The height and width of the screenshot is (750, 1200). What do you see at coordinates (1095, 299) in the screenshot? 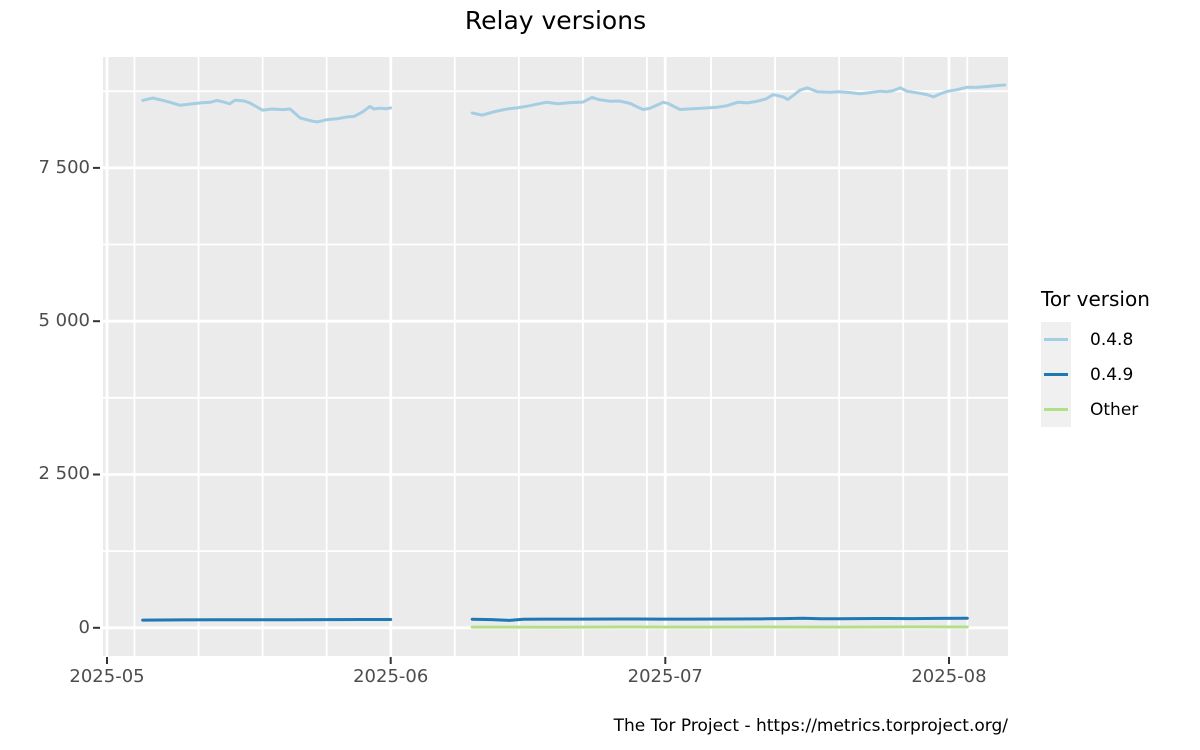
I see `legend-title: Tor version` at bounding box center [1095, 299].